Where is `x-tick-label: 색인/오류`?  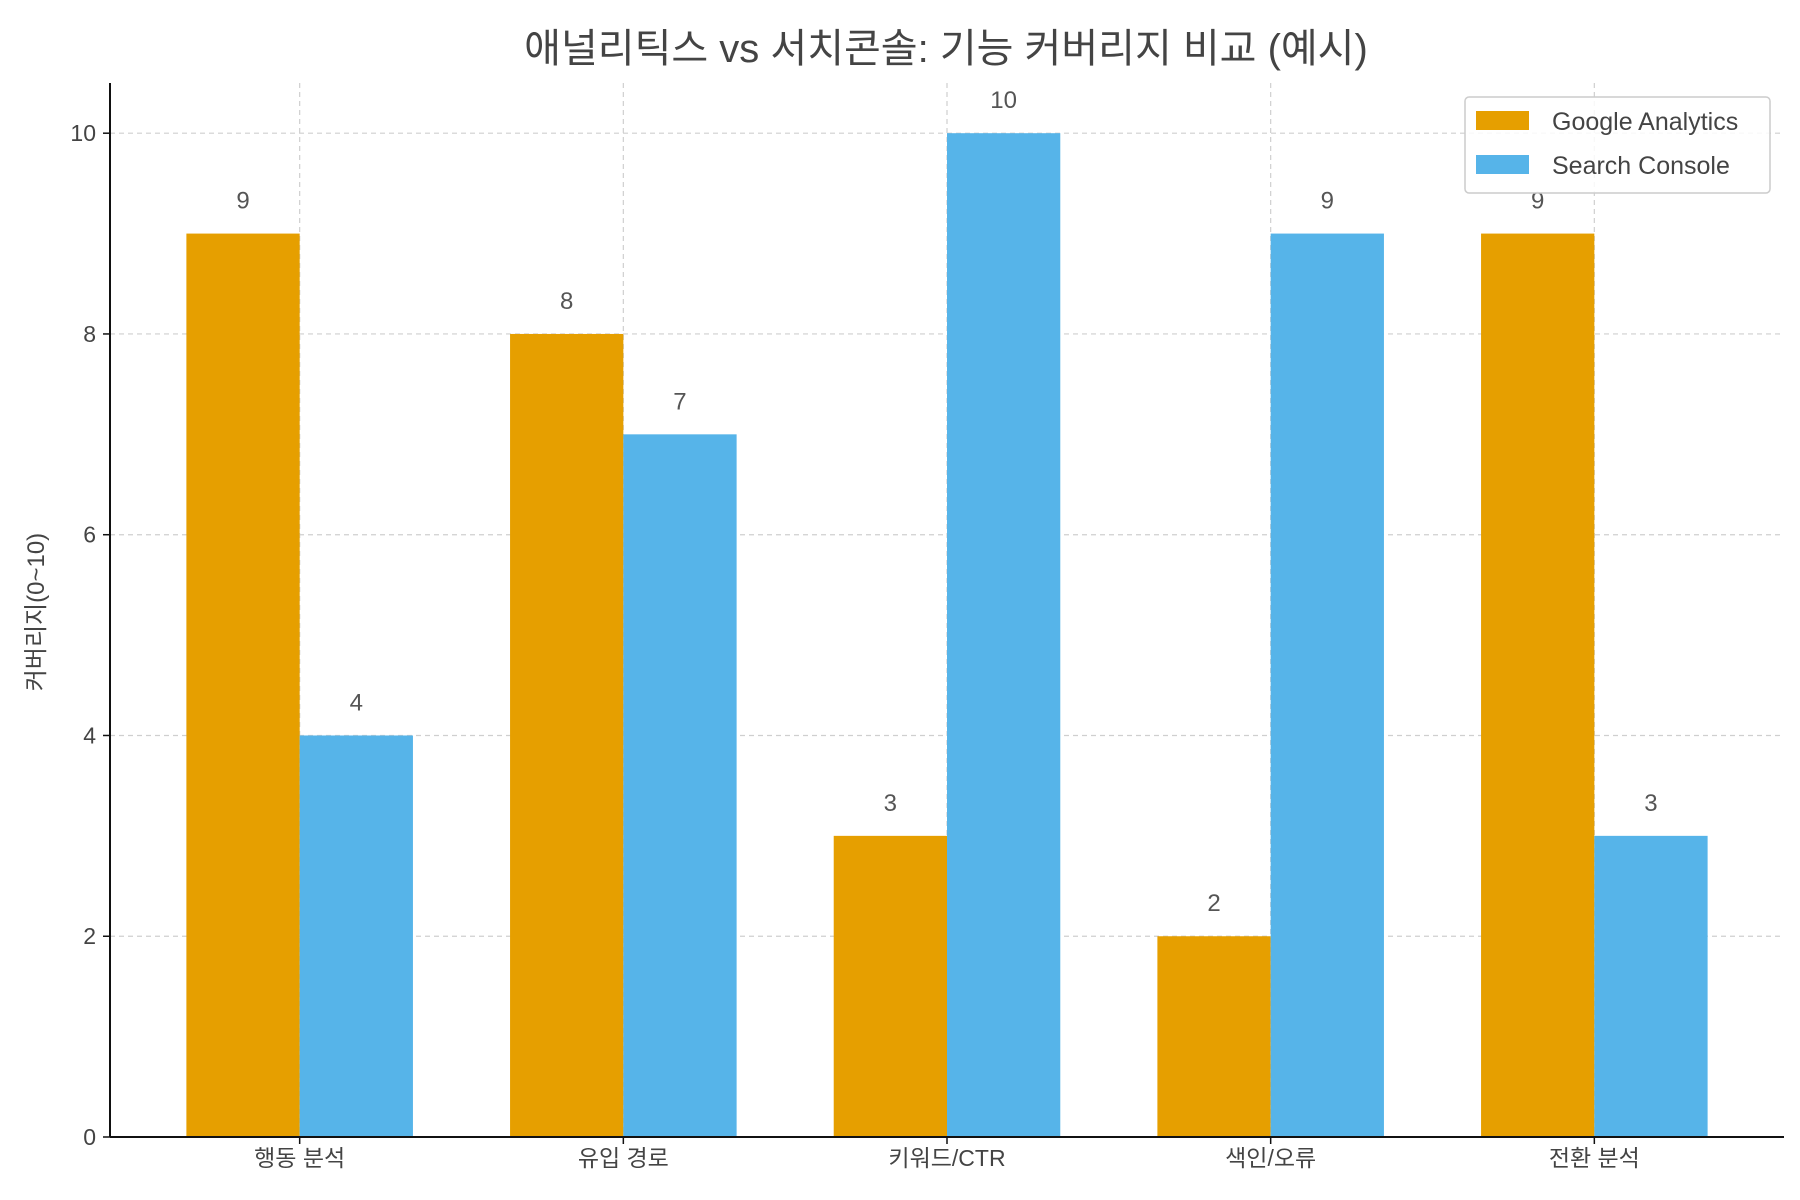
x-tick-label: 색인/오류 is located at coordinates (1270, 1158).